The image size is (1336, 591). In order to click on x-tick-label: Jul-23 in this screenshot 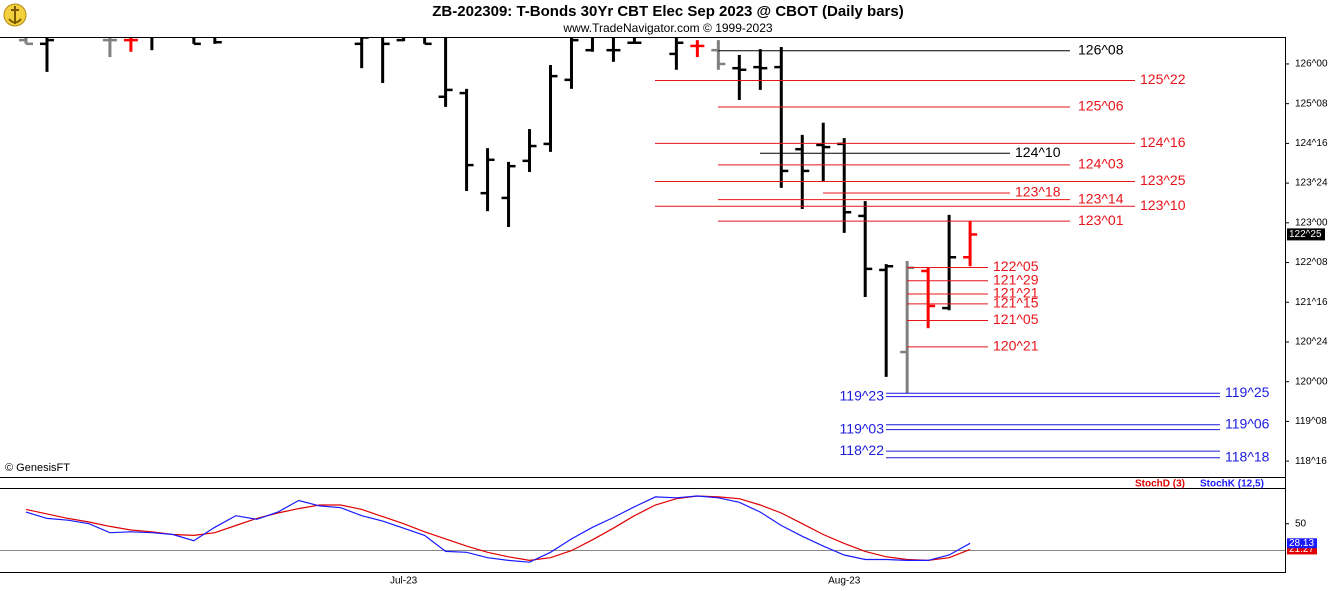, I will do `click(404, 581)`.